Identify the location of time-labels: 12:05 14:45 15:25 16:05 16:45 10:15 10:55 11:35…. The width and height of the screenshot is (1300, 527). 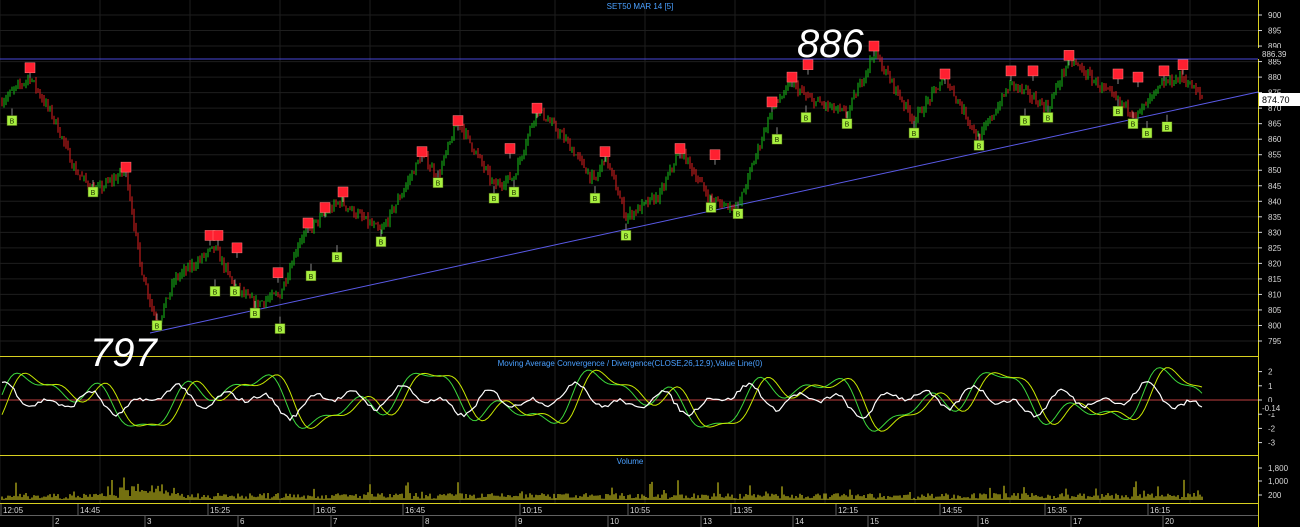
(585, 509).